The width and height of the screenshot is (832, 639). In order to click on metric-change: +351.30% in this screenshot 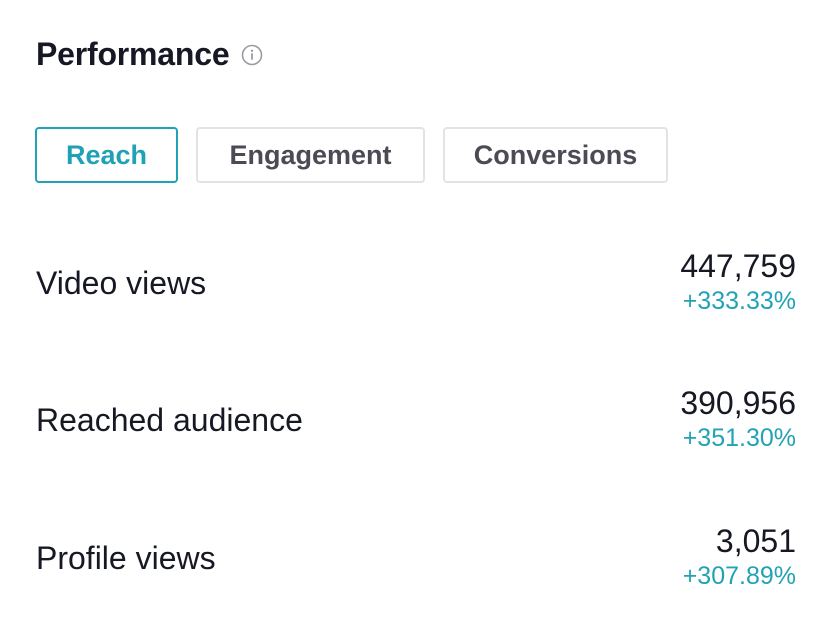, I will do `click(739, 438)`.